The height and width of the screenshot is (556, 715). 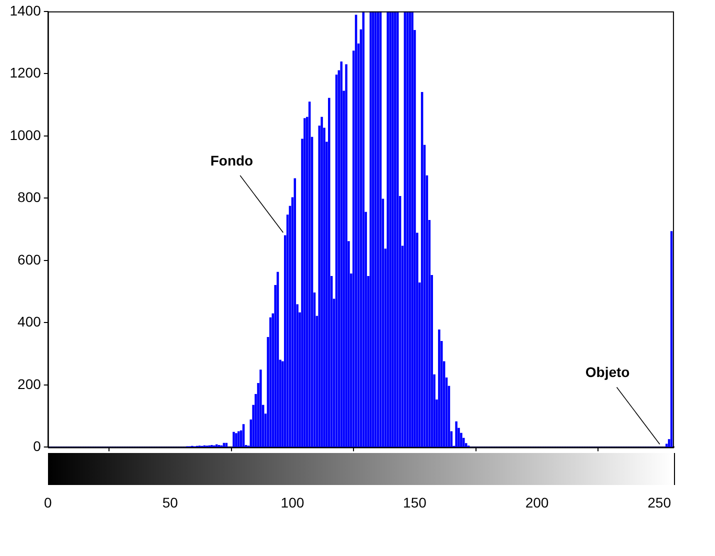 What do you see at coordinates (537, 502) in the screenshot?
I see `x-tick-label: 200` at bounding box center [537, 502].